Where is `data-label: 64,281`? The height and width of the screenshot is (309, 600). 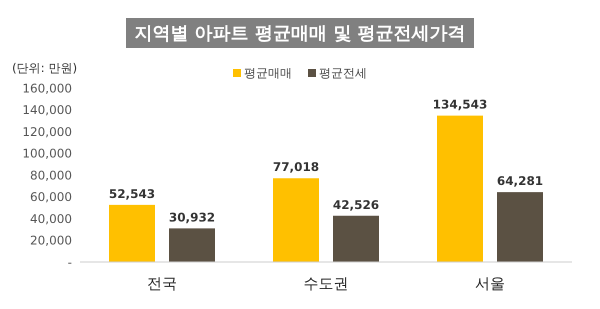 data-label: 64,281 is located at coordinates (520, 181).